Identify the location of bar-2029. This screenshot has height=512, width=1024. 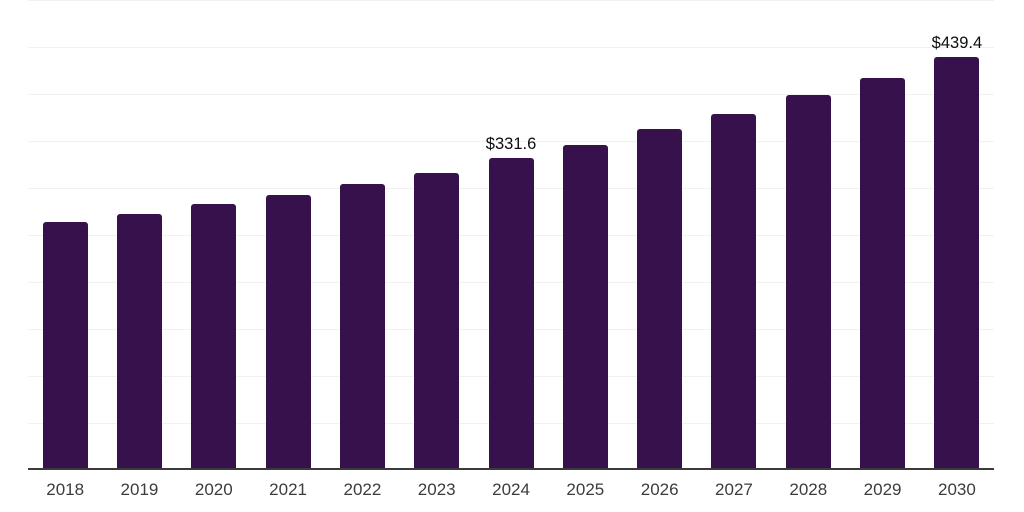
(883, 274).